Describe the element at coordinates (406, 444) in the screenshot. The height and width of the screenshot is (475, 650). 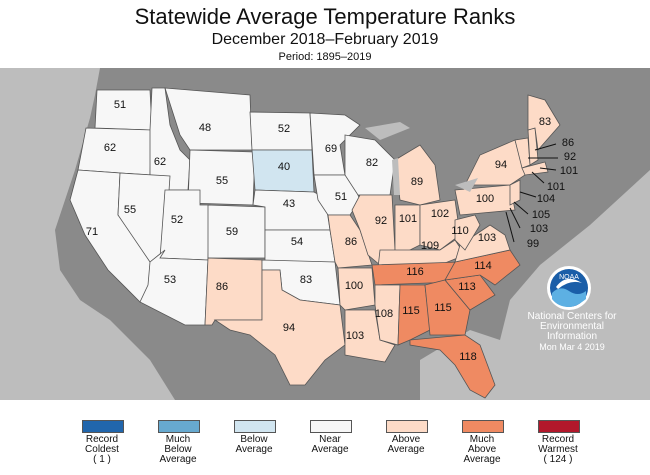
I see `legend-label-above: Above Average` at that location.